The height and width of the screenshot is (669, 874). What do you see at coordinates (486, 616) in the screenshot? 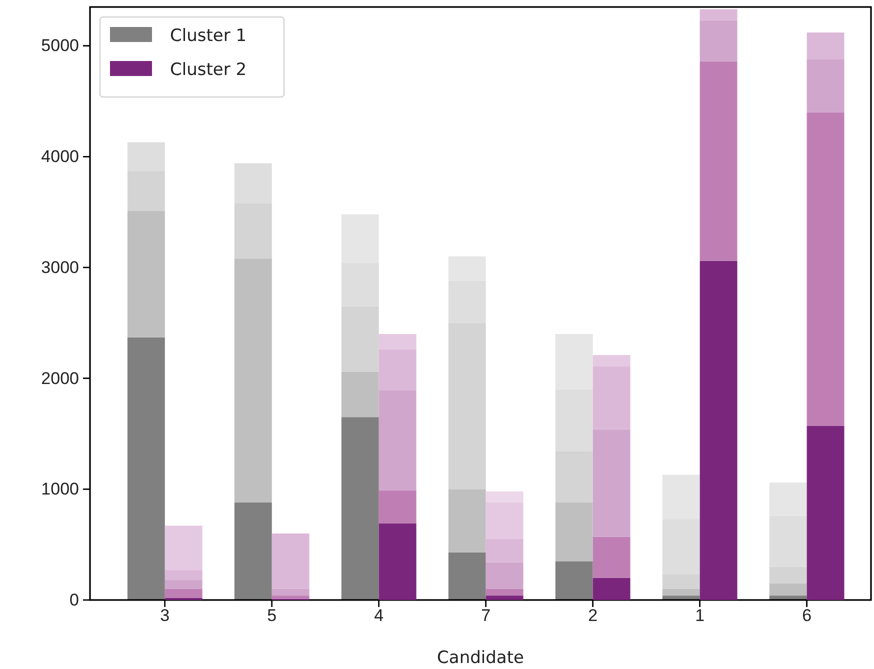
I see `x-tick-label: 7` at bounding box center [486, 616].